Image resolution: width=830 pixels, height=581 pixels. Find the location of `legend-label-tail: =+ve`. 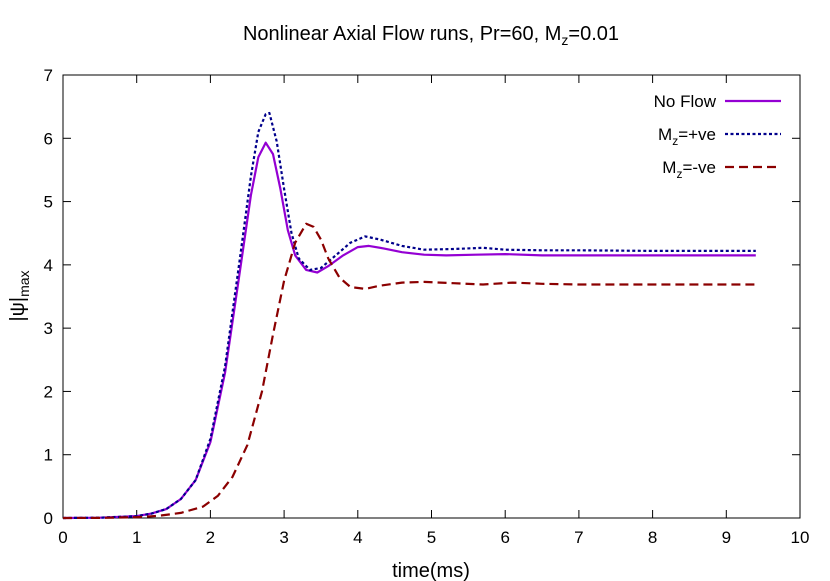

legend-label-tail: =+ve is located at coordinates (697, 134).